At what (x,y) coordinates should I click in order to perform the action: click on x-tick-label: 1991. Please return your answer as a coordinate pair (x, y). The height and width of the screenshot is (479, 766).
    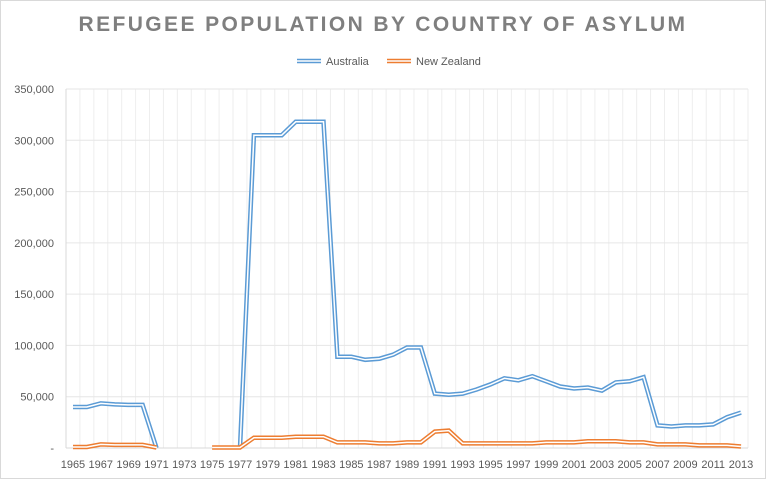
    Looking at the image, I should click on (435, 465).